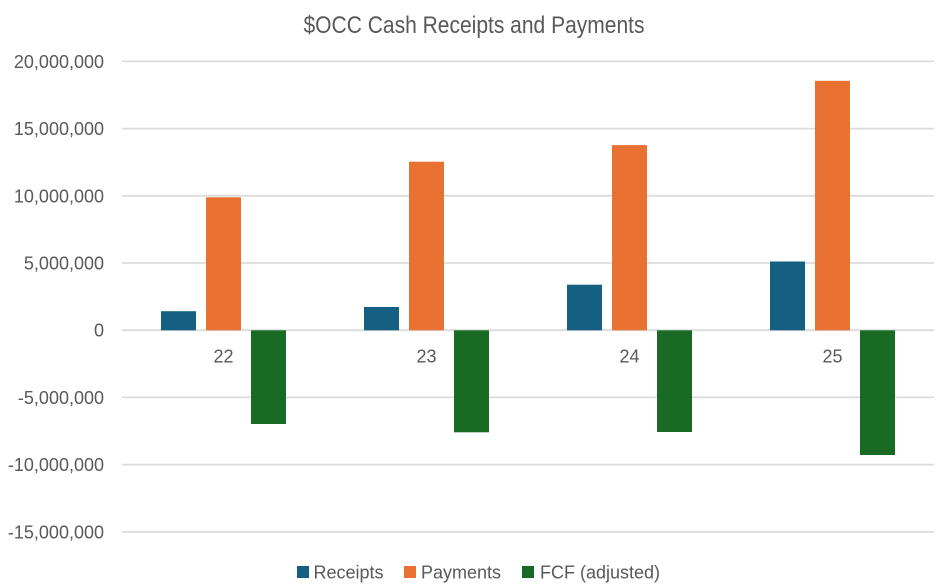 This screenshot has height=588, width=940. What do you see at coordinates (59, 129) in the screenshot?
I see `svg-text: 15,000,000` at bounding box center [59, 129].